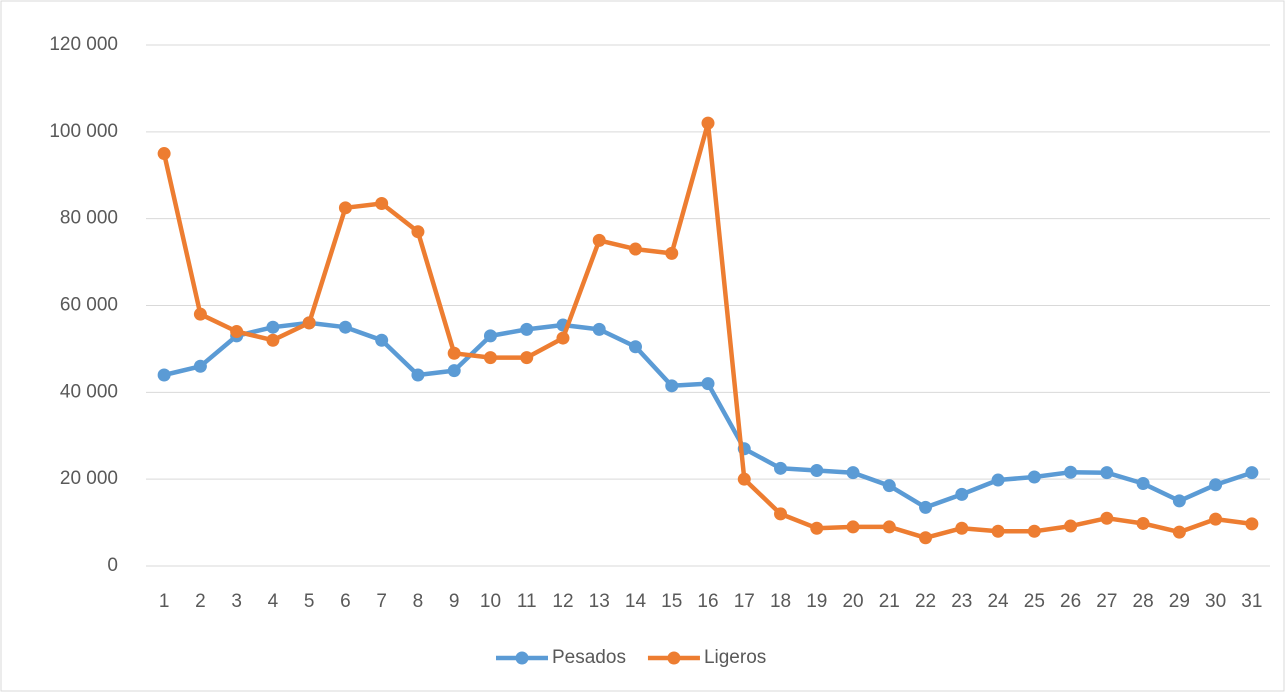 The height and width of the screenshot is (699, 1286). Describe the element at coordinates (1143, 601) in the screenshot. I see `x-tick-label: 28` at that location.